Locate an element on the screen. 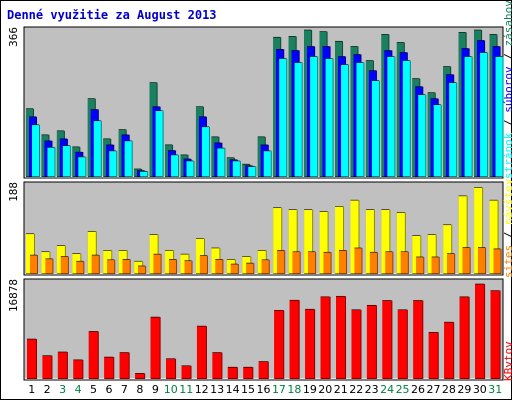  bar-sites-28-face is located at coordinates (451, 263).